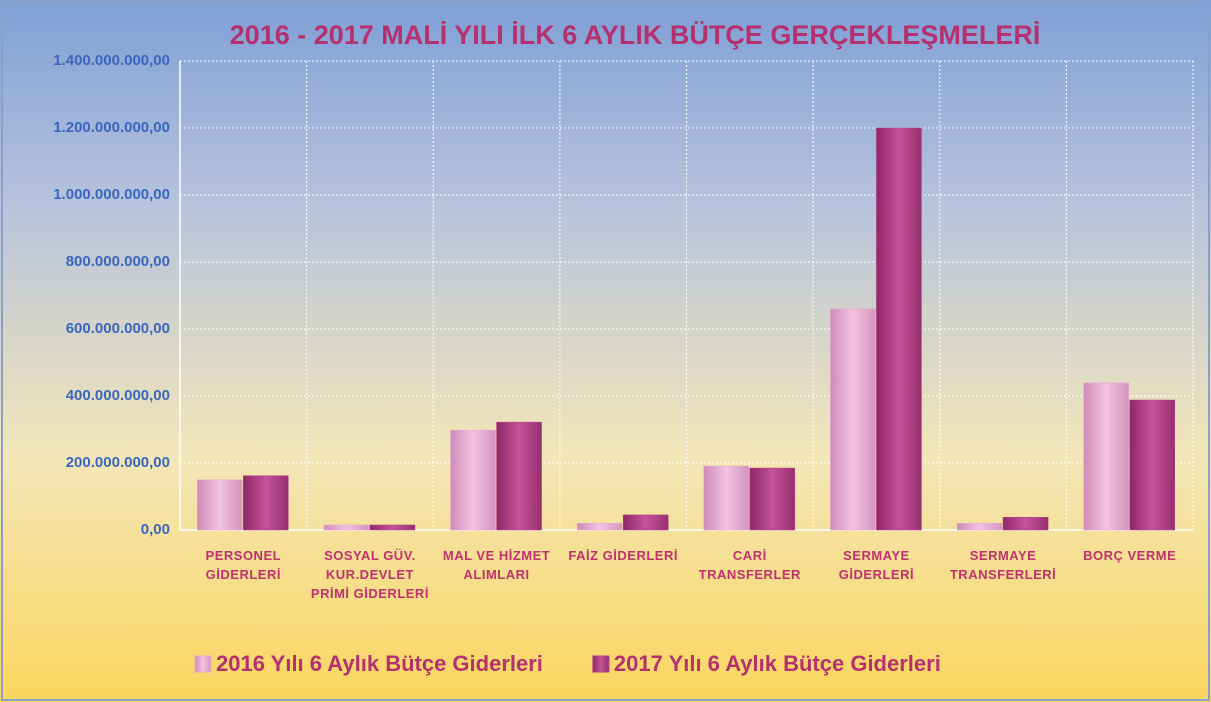 Image resolution: width=1211 pixels, height=702 pixels. What do you see at coordinates (1003, 565) in the screenshot?
I see `x-tick-label: SERMAYE TRANSFERLERİ` at bounding box center [1003, 565].